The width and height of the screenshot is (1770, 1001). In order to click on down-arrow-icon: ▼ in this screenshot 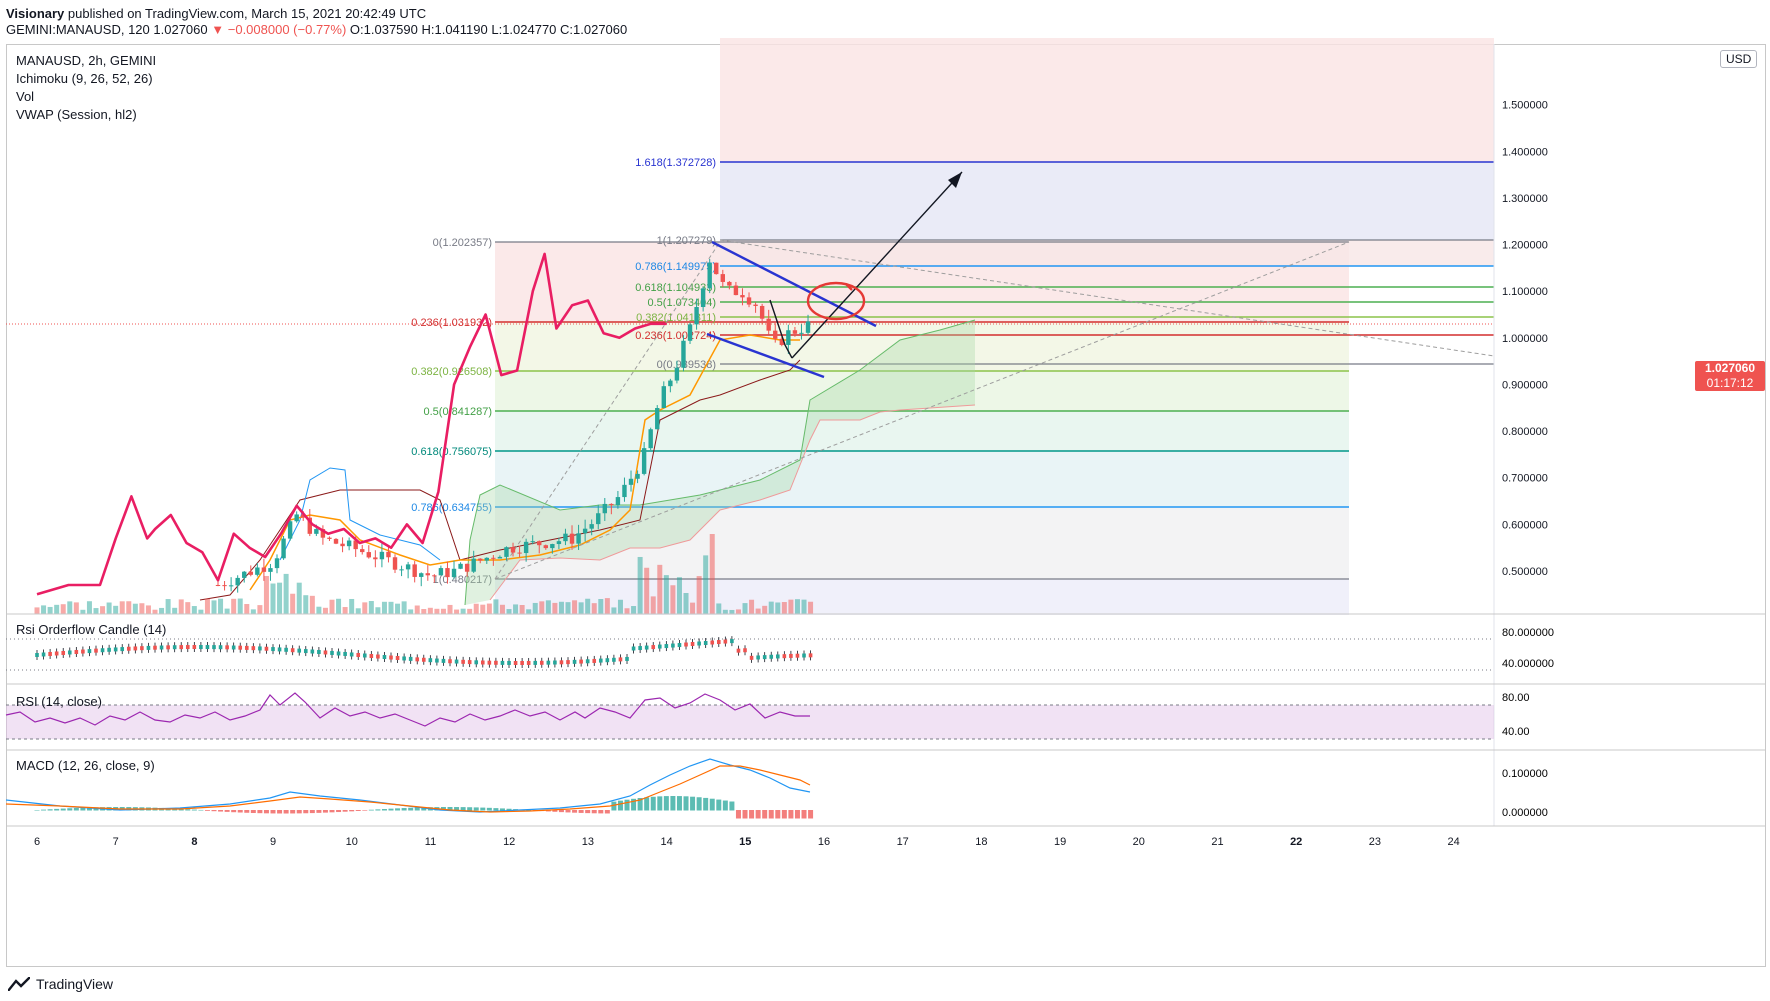, I will do `click(218, 29)`.